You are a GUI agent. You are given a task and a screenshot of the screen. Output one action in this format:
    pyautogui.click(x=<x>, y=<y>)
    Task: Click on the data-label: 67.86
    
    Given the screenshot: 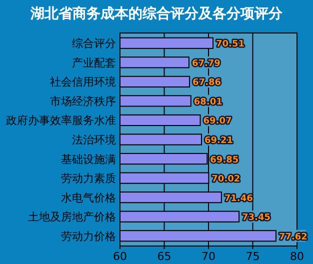 What is the action you would take?
    pyautogui.click(x=207, y=83)
    